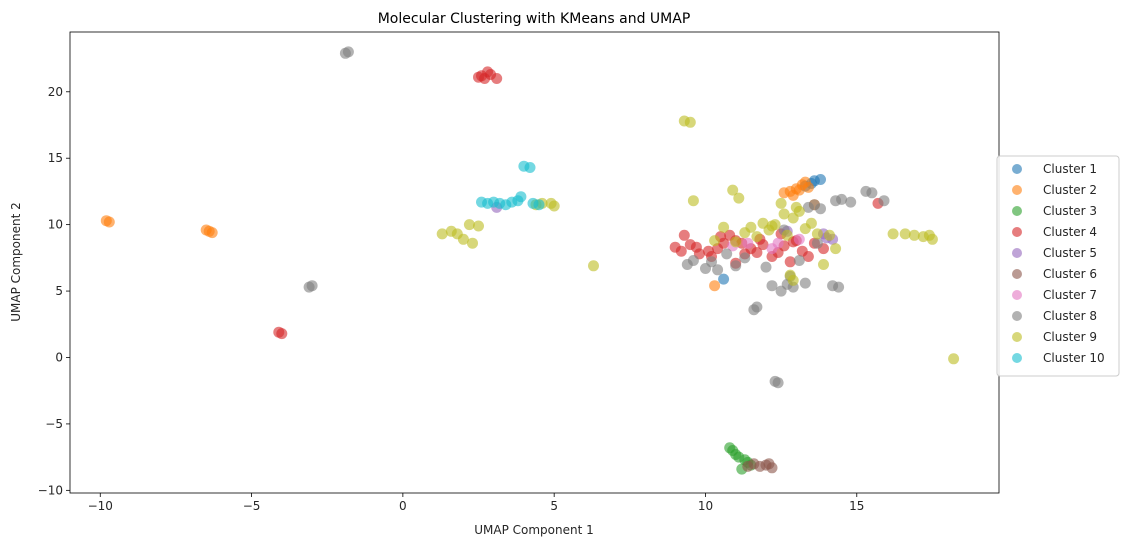  I want to click on x-tick-label: −10, so click(100, 506).